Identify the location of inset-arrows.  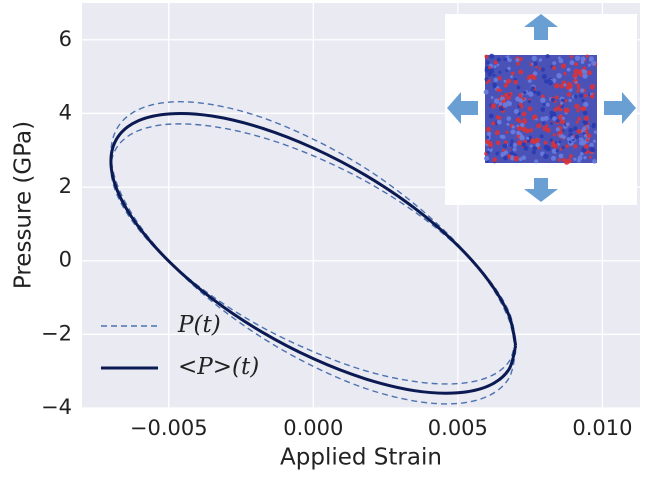
(541, 108).